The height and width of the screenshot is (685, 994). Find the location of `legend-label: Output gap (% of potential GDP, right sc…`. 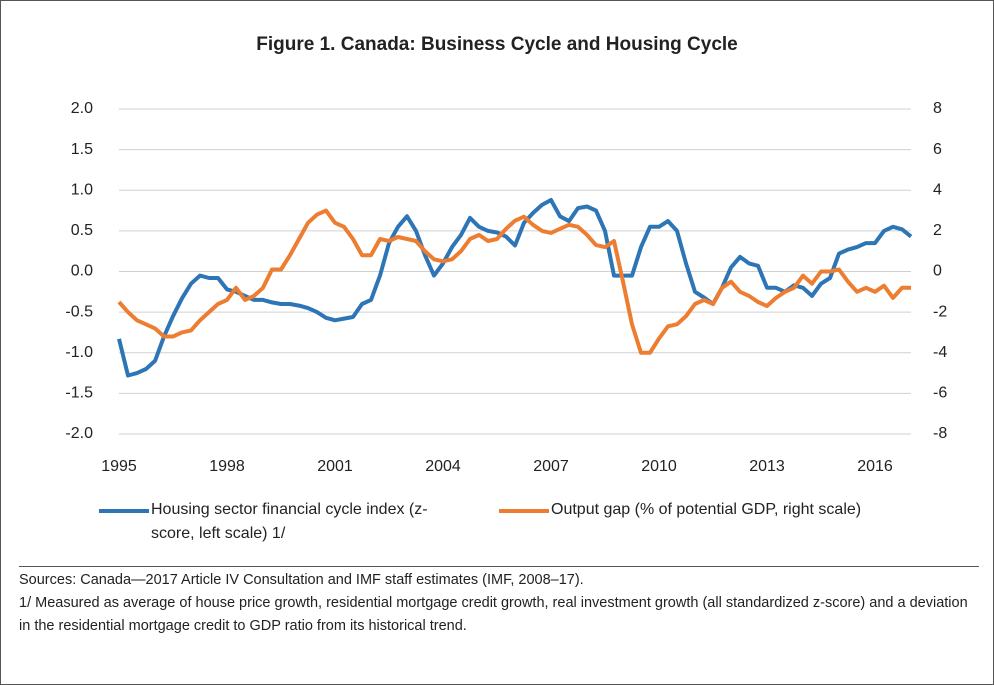

legend-label: Output gap (% of potential GDP, right sc… is located at coordinates (706, 509).